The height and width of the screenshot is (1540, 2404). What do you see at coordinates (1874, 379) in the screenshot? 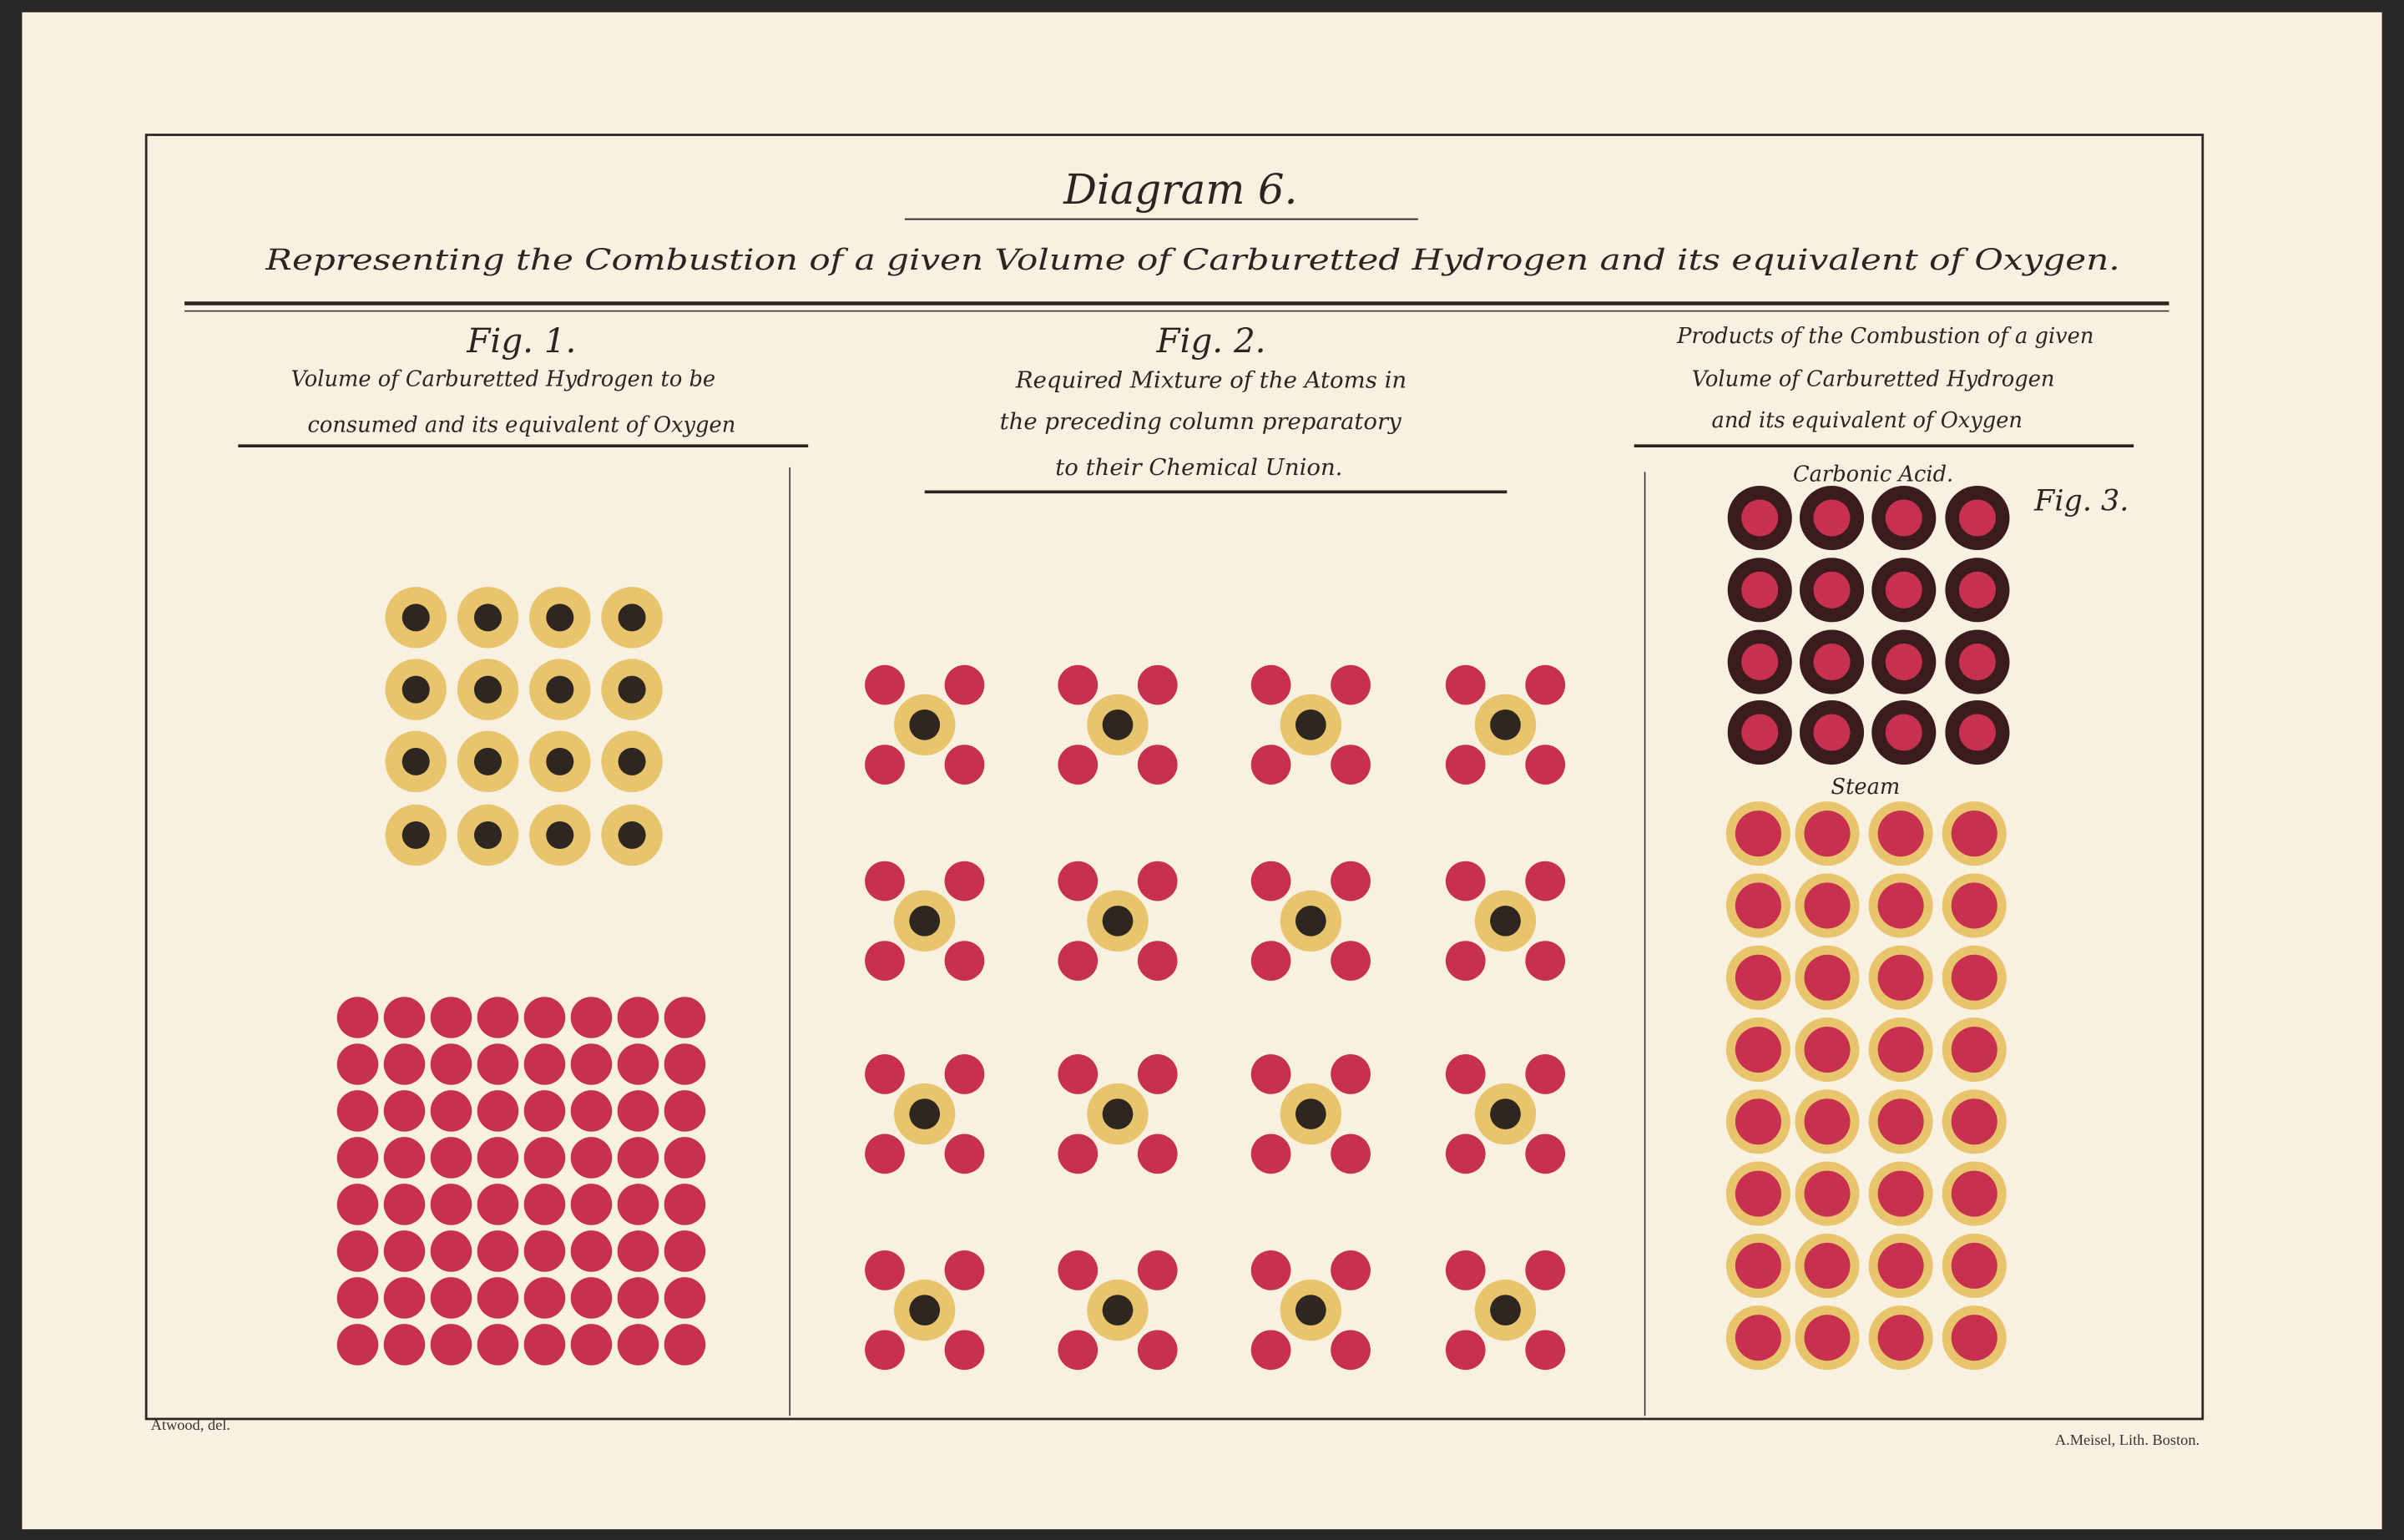
I see `fig3-caption-line2: Volume of Carburetted Hydrogen` at bounding box center [1874, 379].